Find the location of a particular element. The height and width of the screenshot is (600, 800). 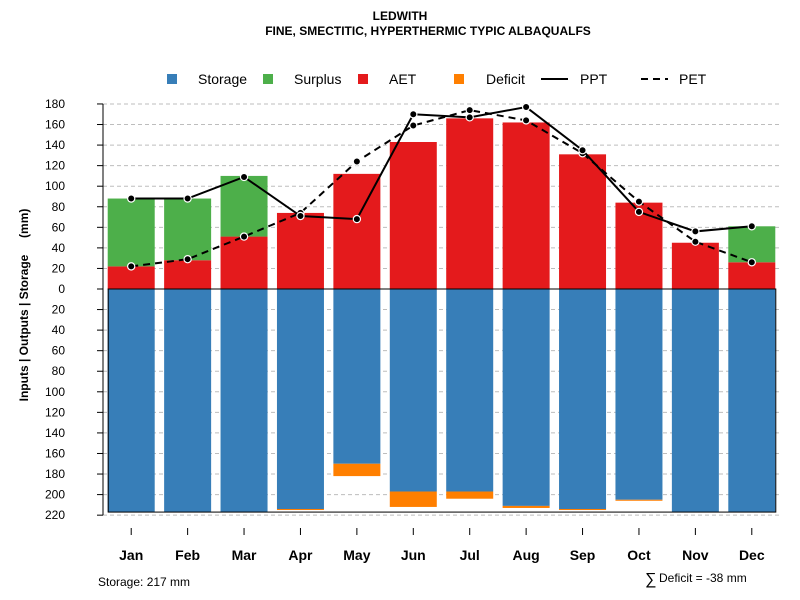

chart-title: LEDWITH is located at coordinates (400, 16).